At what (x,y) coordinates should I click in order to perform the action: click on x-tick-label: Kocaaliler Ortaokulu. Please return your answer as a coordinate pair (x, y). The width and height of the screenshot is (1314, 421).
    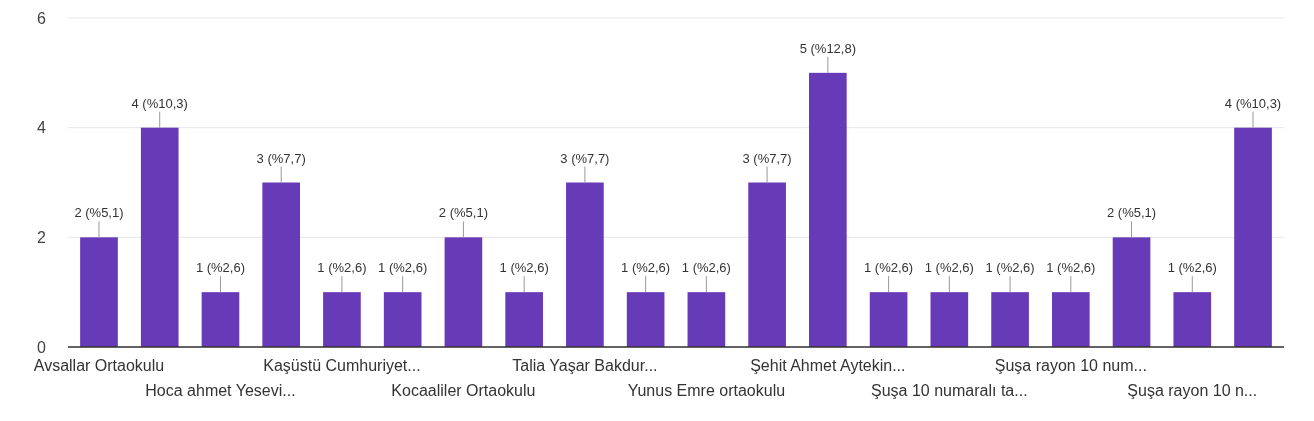
    Looking at the image, I should click on (463, 390).